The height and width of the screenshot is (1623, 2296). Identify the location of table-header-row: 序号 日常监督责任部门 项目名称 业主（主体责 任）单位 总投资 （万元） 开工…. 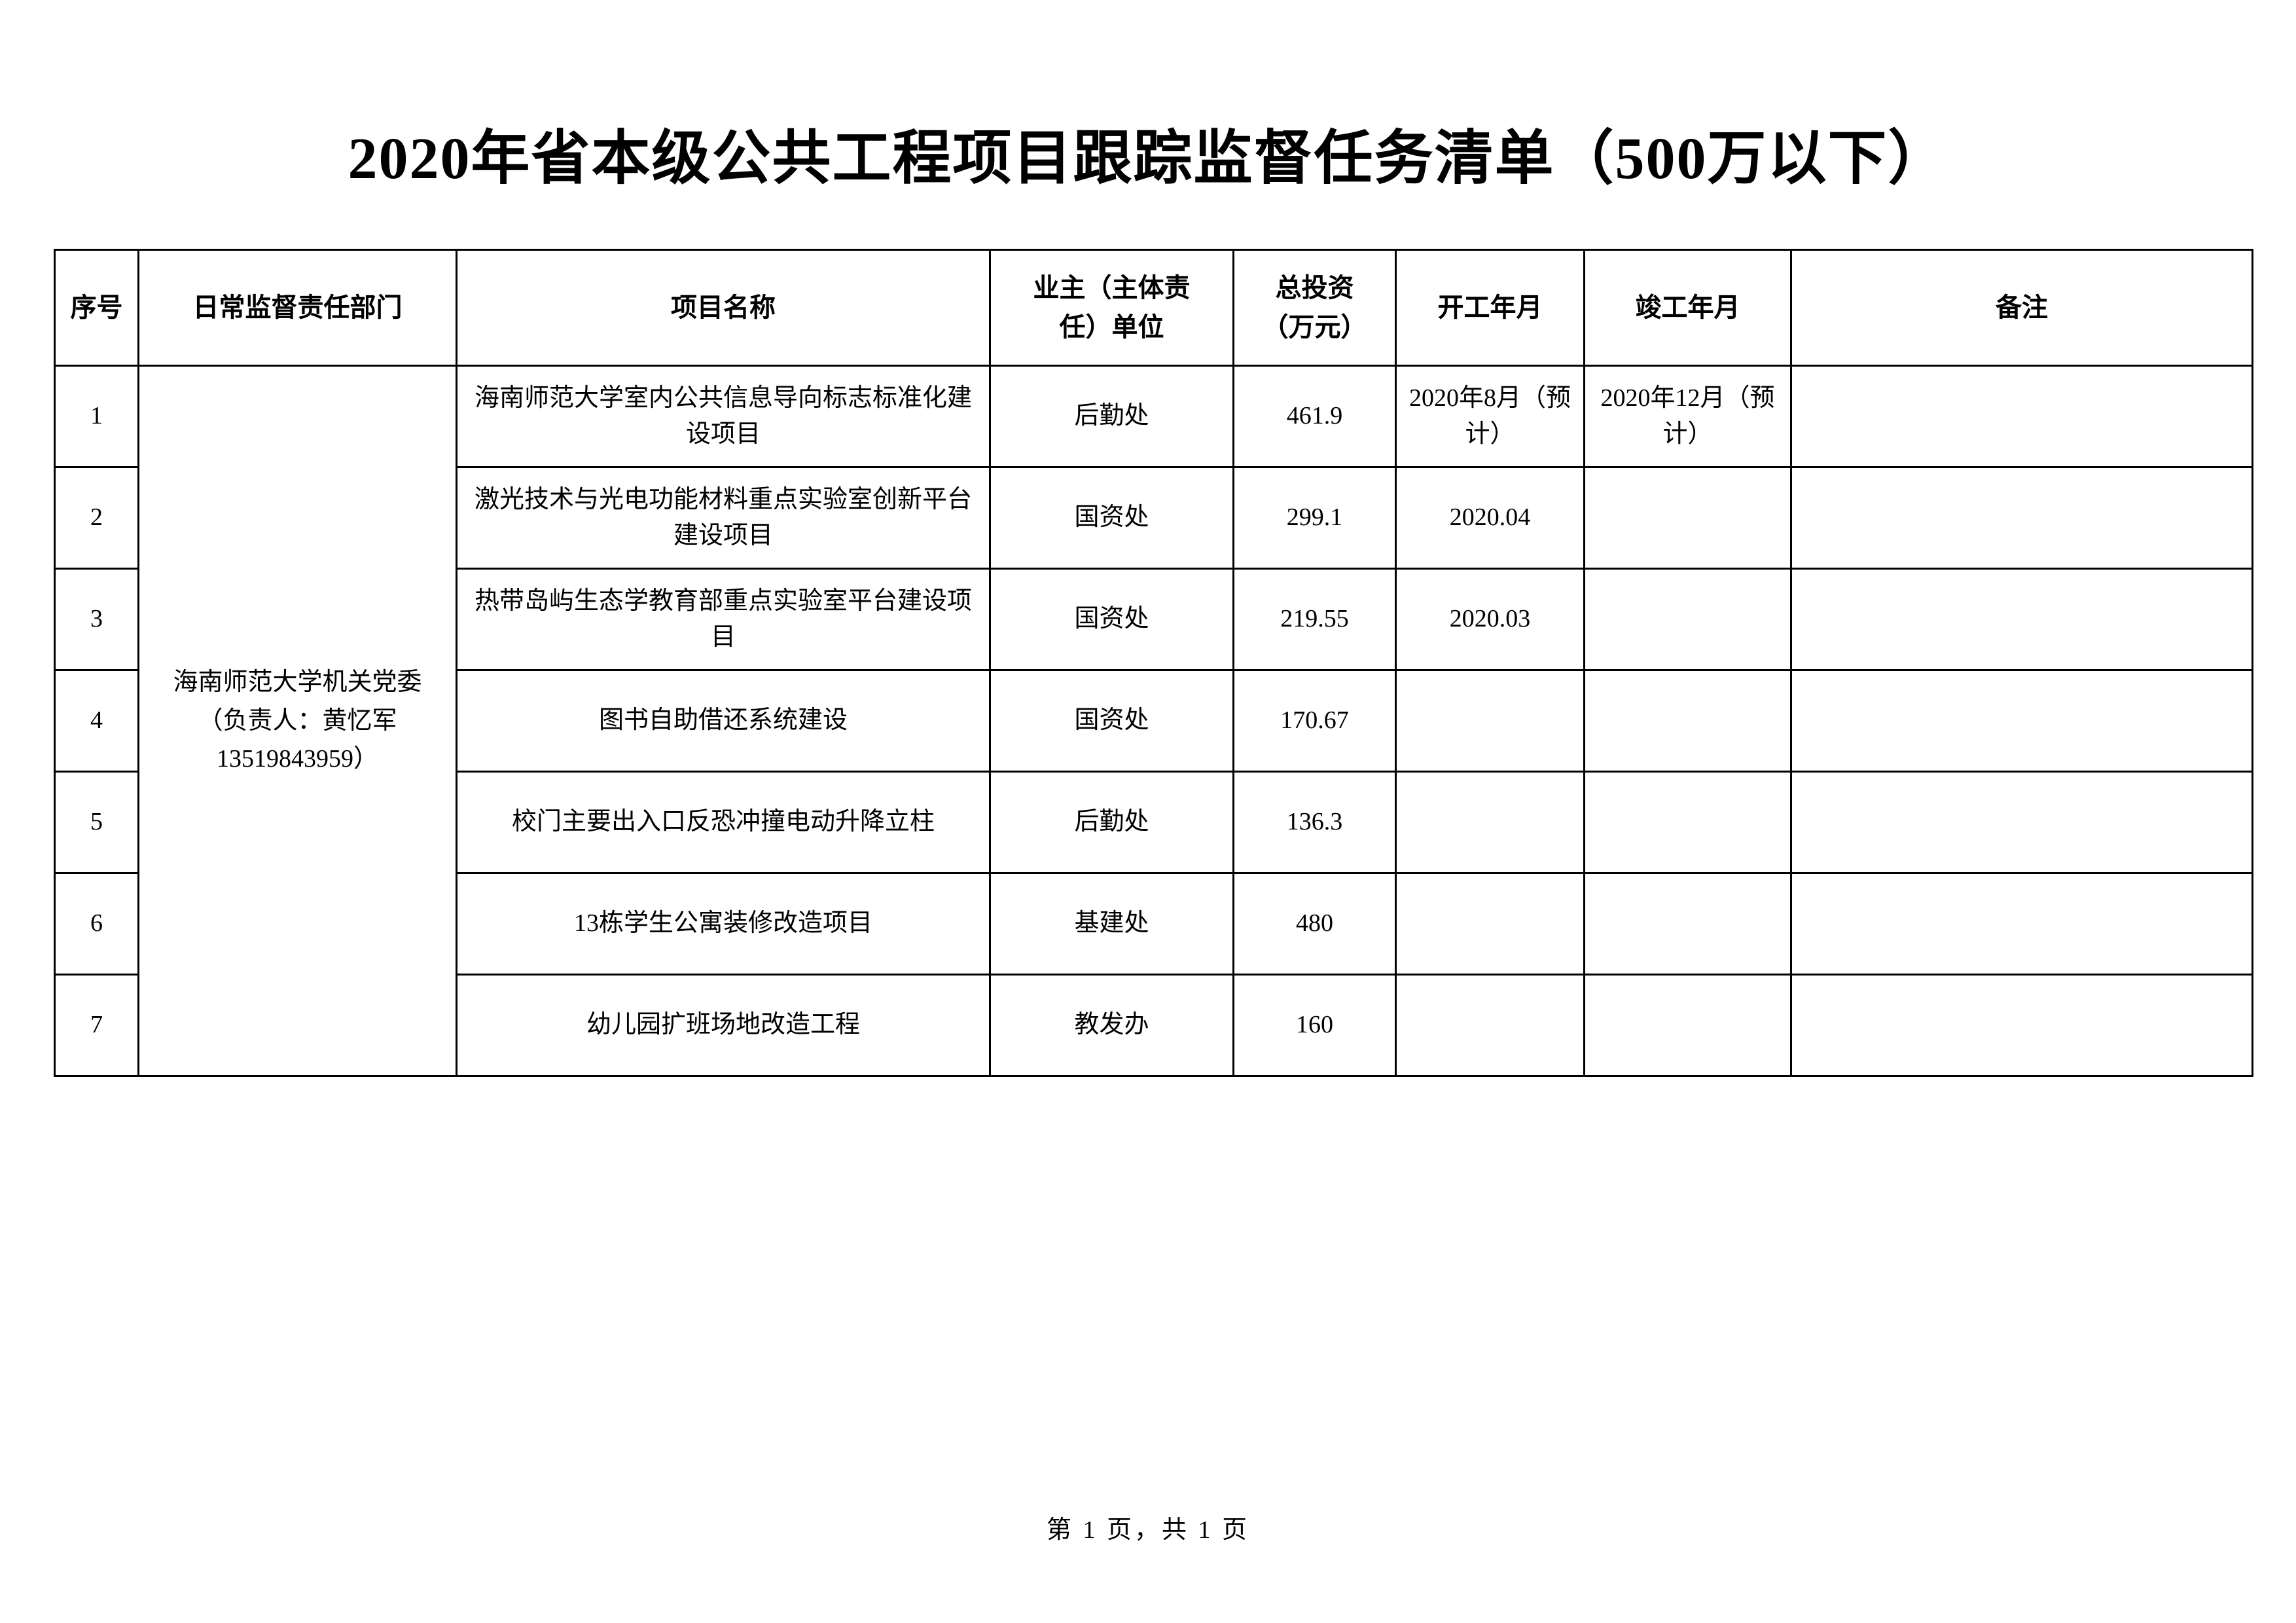
(1153, 308).